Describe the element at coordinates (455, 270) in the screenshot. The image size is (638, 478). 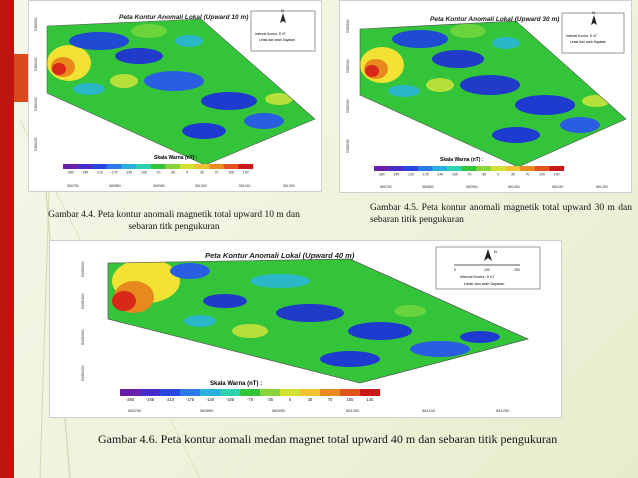
I see `svg-text: 0` at that location.